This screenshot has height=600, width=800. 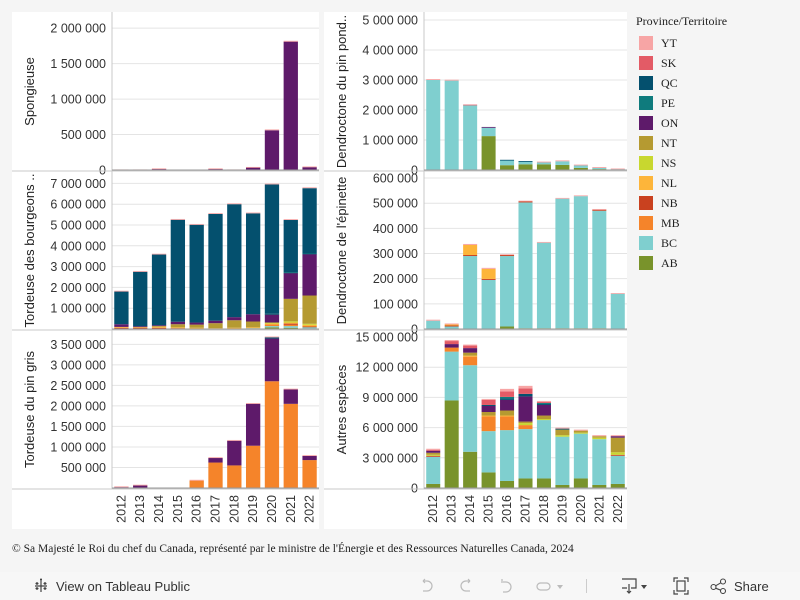 What do you see at coordinates (111, 586) in the screenshot?
I see `view-on-tableau-button: View on Tableau Public` at bounding box center [111, 586].